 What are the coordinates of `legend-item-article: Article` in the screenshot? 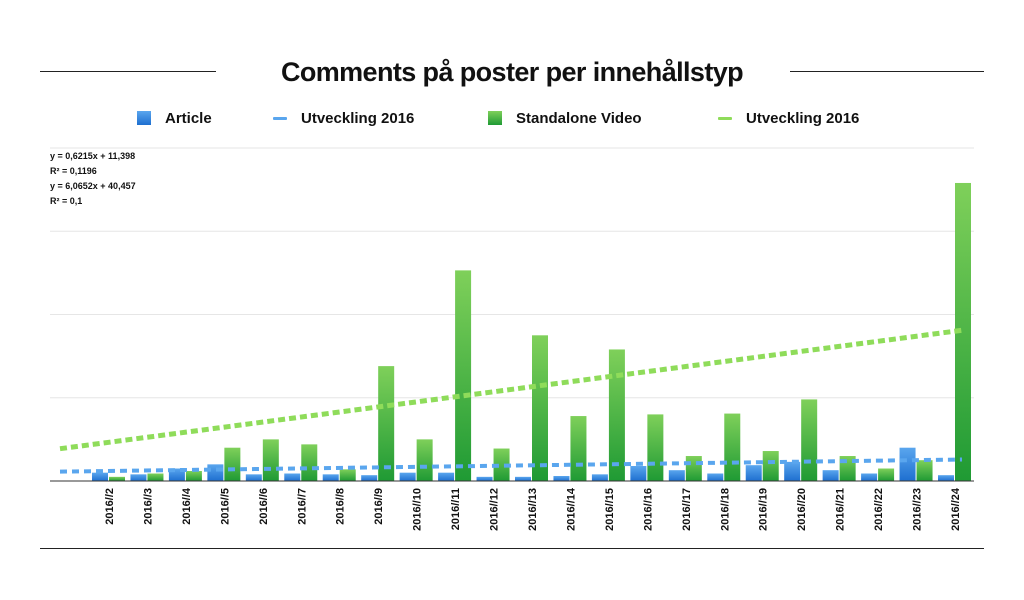 It's located at (174, 118).